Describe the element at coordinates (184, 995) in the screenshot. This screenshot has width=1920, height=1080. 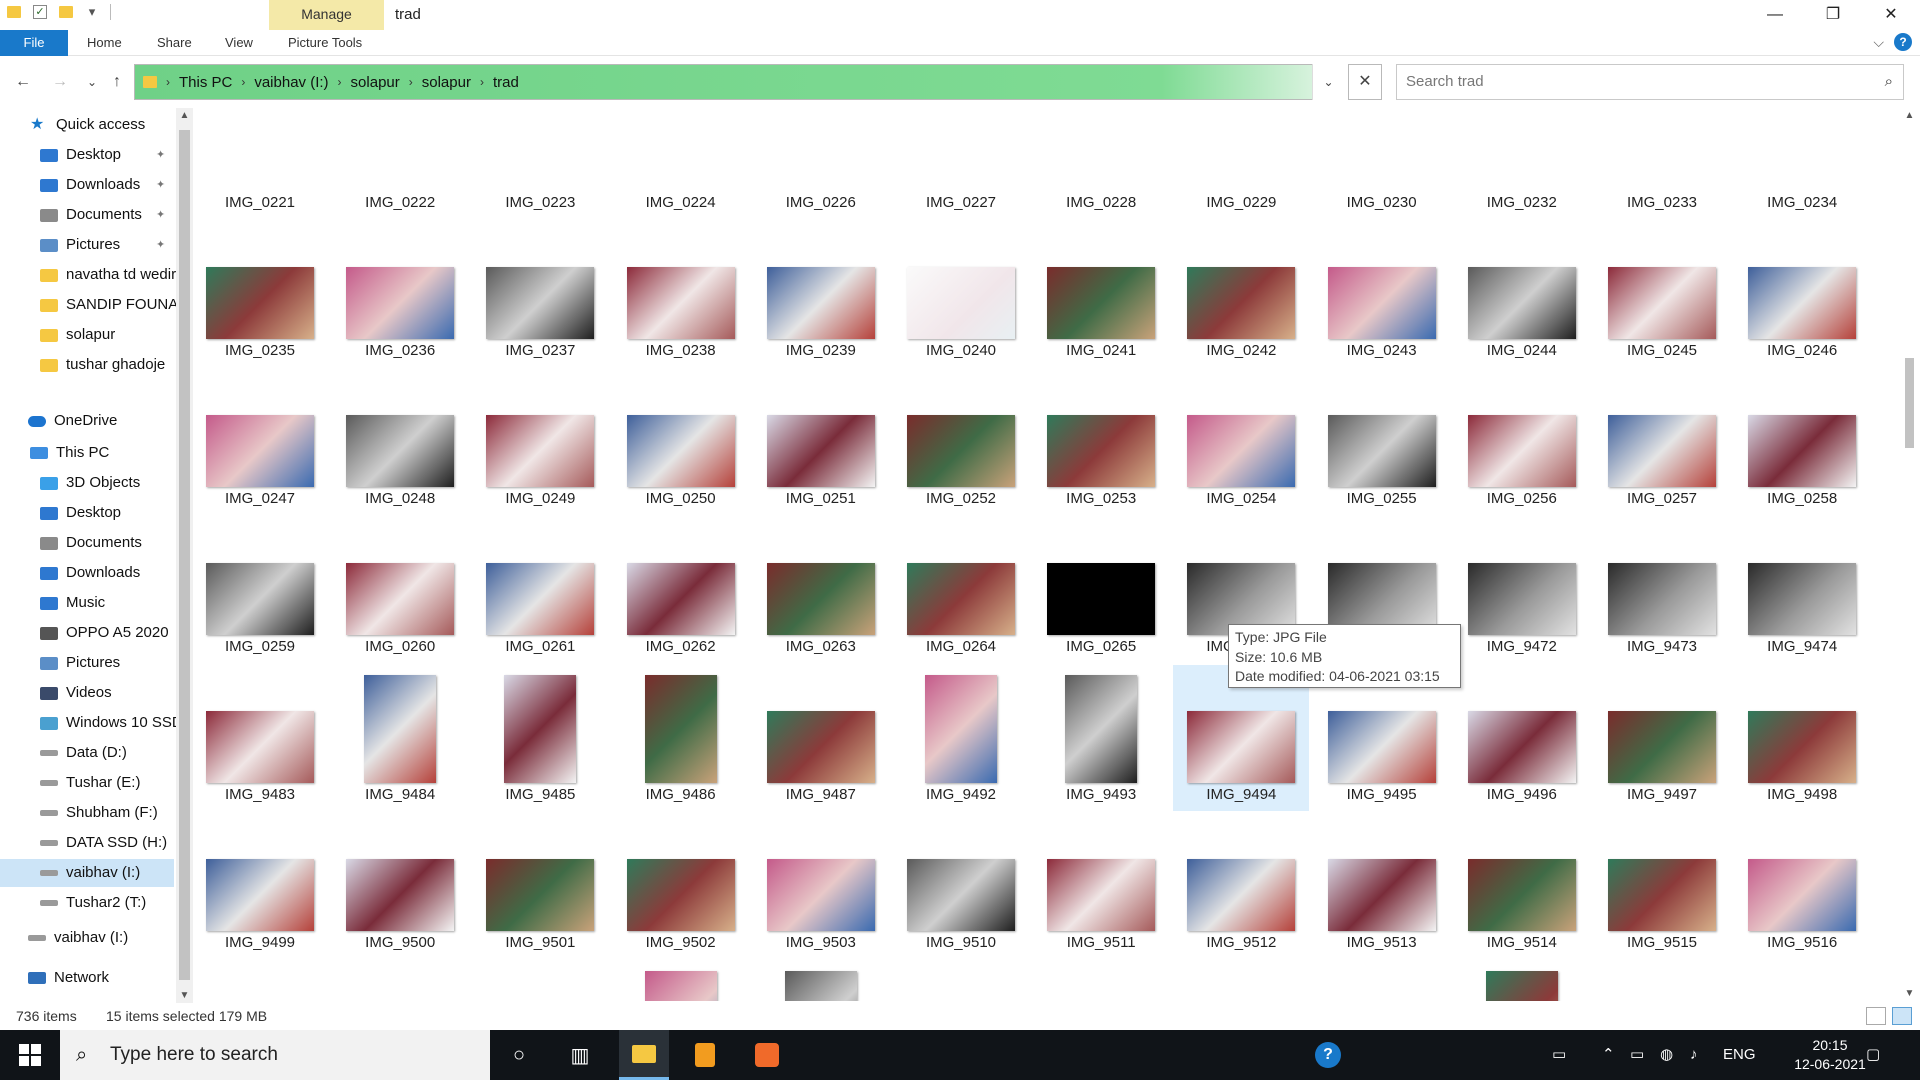
I see `scroll-down-icon: ▼` at that location.